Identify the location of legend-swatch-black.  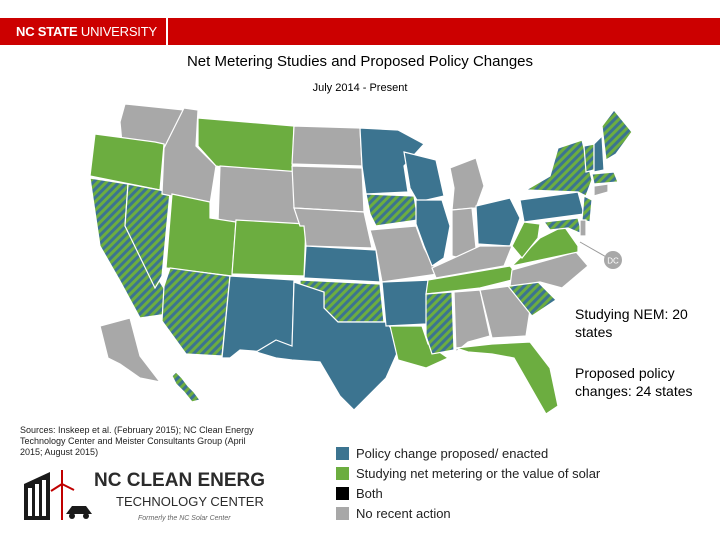
(342, 493).